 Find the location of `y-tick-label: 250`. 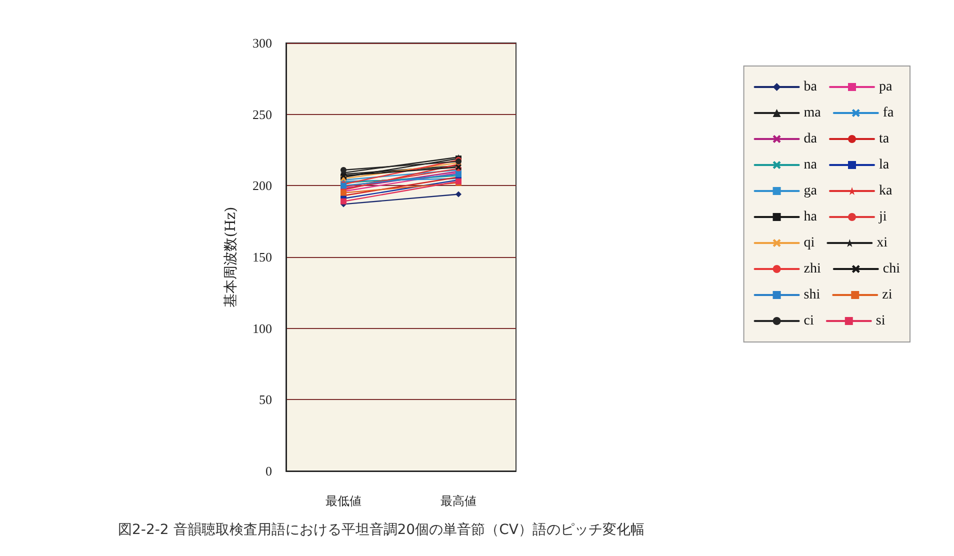

y-tick-label: 250 is located at coordinates (262, 114).